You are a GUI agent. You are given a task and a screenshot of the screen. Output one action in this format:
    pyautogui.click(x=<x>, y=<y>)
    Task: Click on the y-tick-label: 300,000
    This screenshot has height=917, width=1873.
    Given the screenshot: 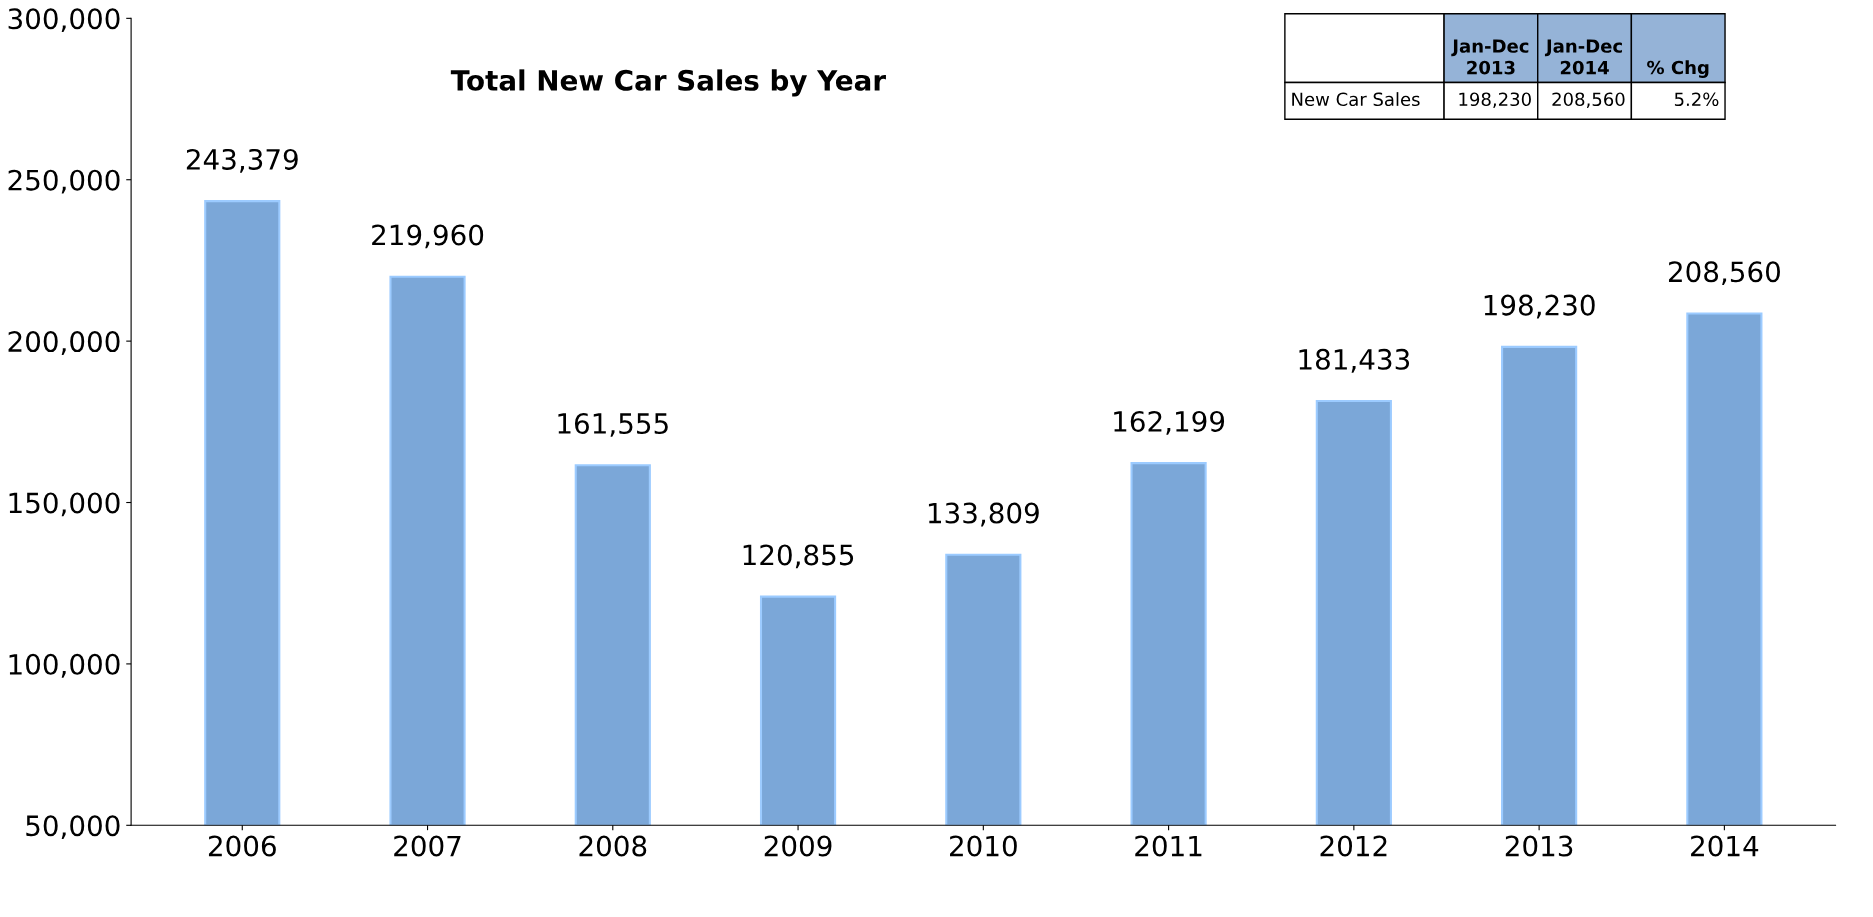 What is the action you would take?
    pyautogui.click(x=64, y=20)
    